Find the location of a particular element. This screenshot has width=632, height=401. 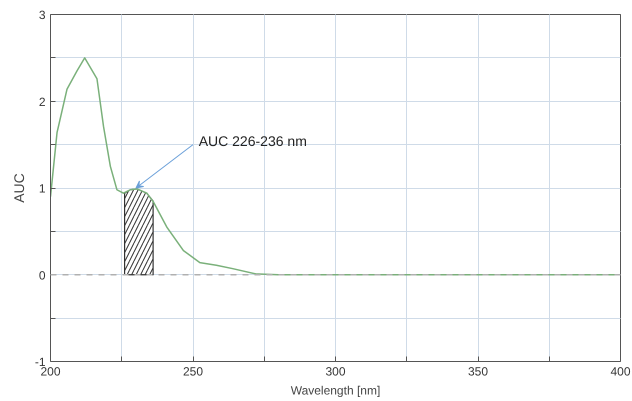

x-tick-label: 200 is located at coordinates (50, 371).